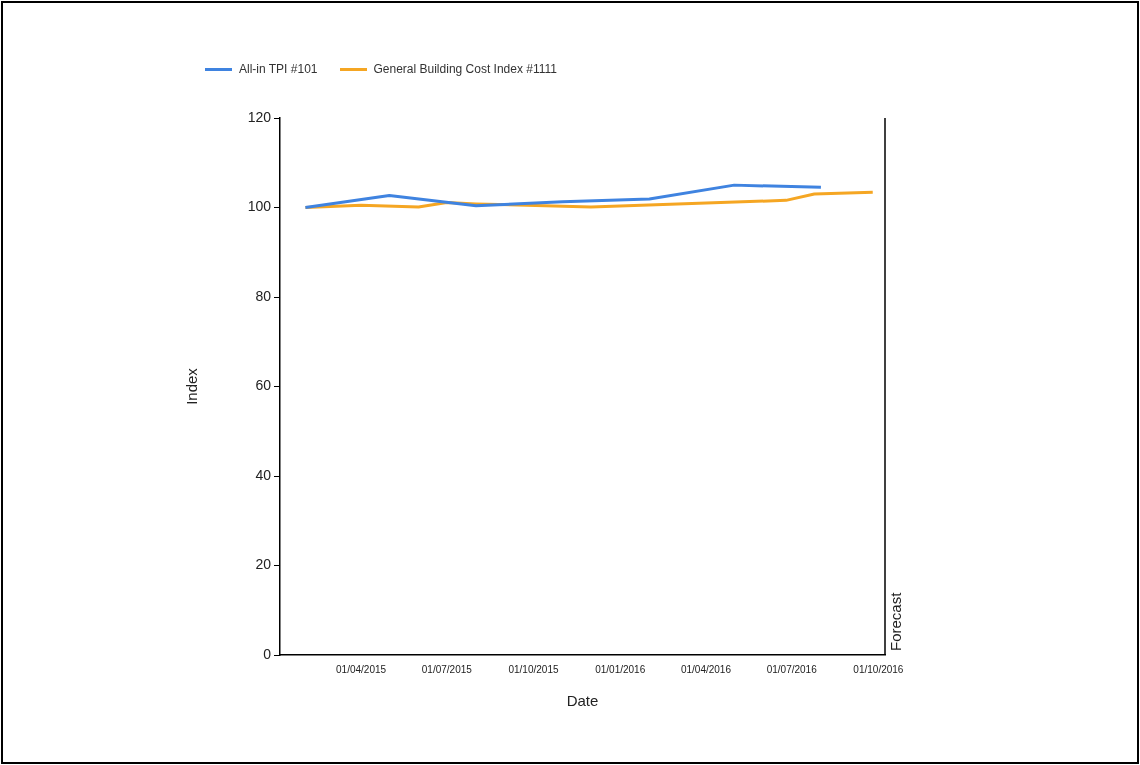 The height and width of the screenshot is (765, 1140). I want to click on x-tick-label: 01/01/2016, so click(620, 669).